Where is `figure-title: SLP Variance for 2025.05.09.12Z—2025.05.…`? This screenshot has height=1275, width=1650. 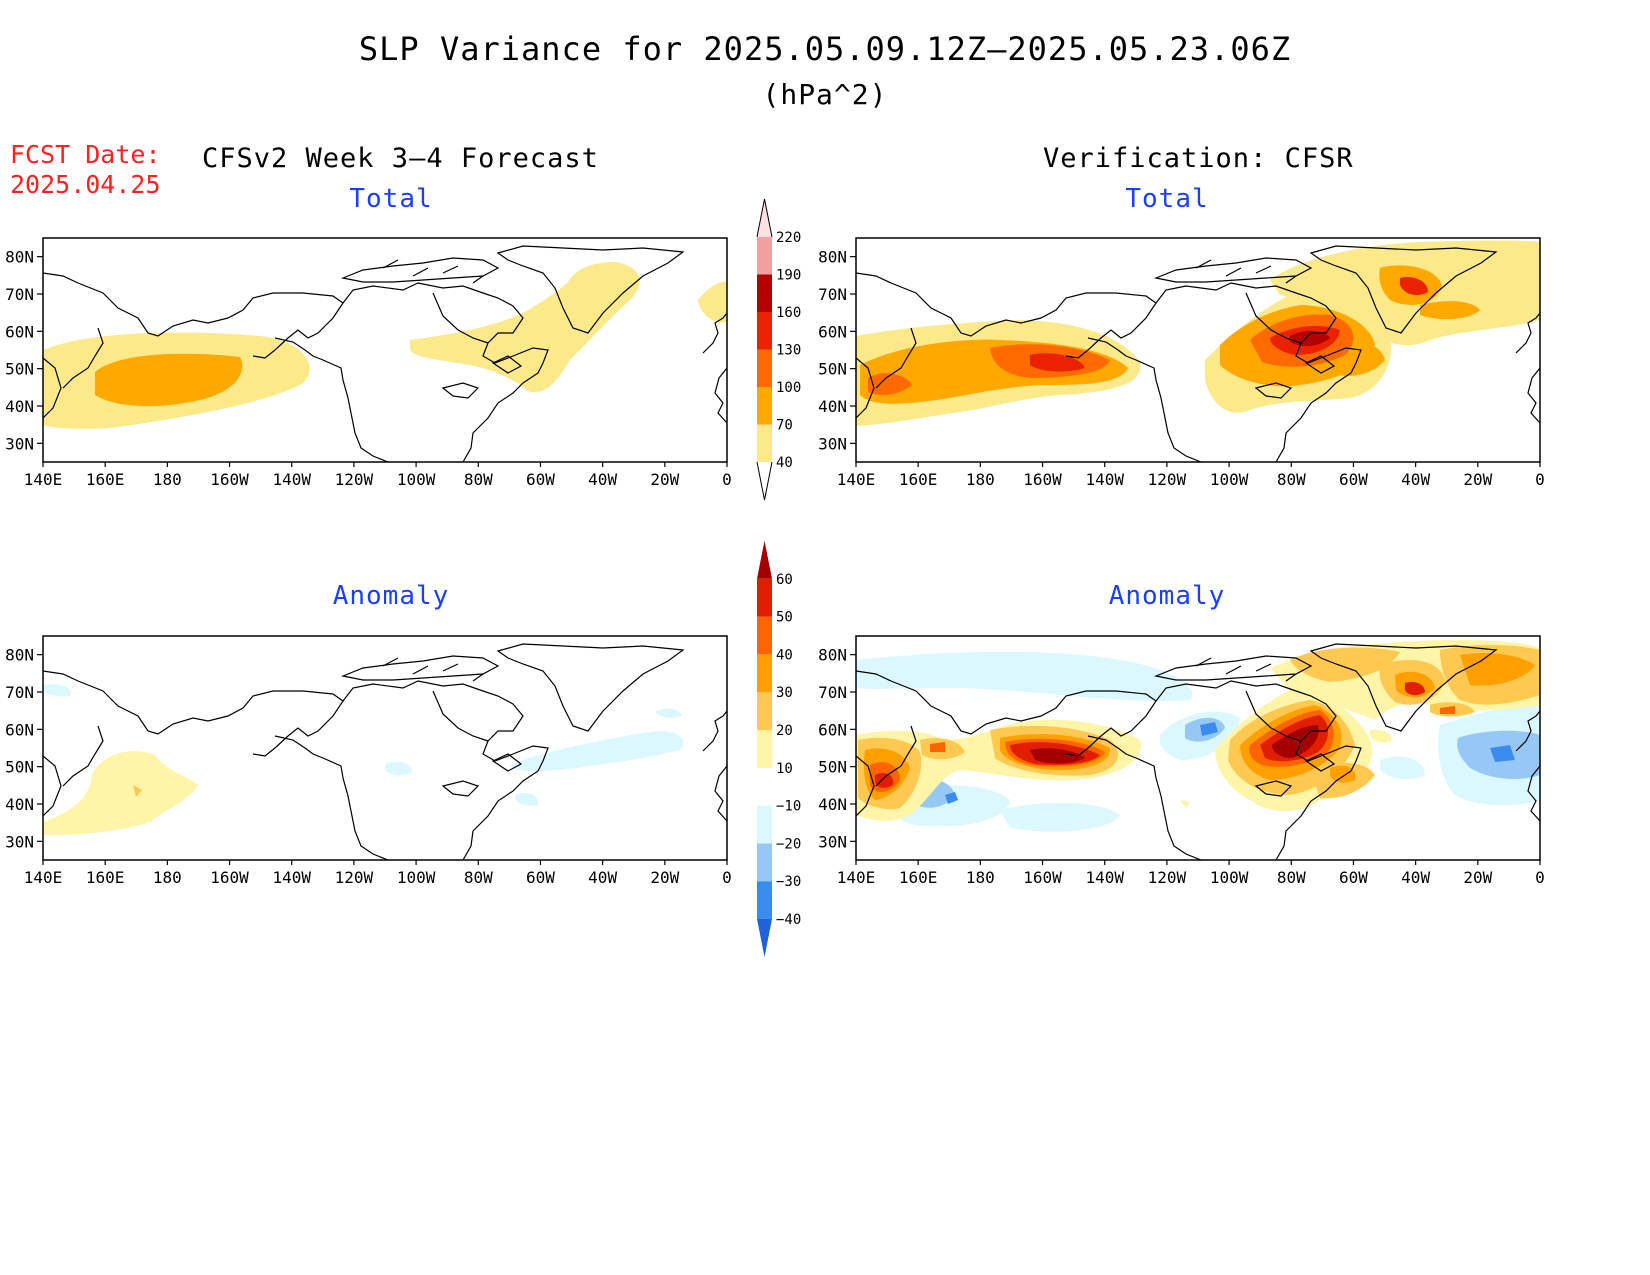
figure-title: SLP Variance for 2025.05.09.12Z—2025.05.… is located at coordinates (825, 49).